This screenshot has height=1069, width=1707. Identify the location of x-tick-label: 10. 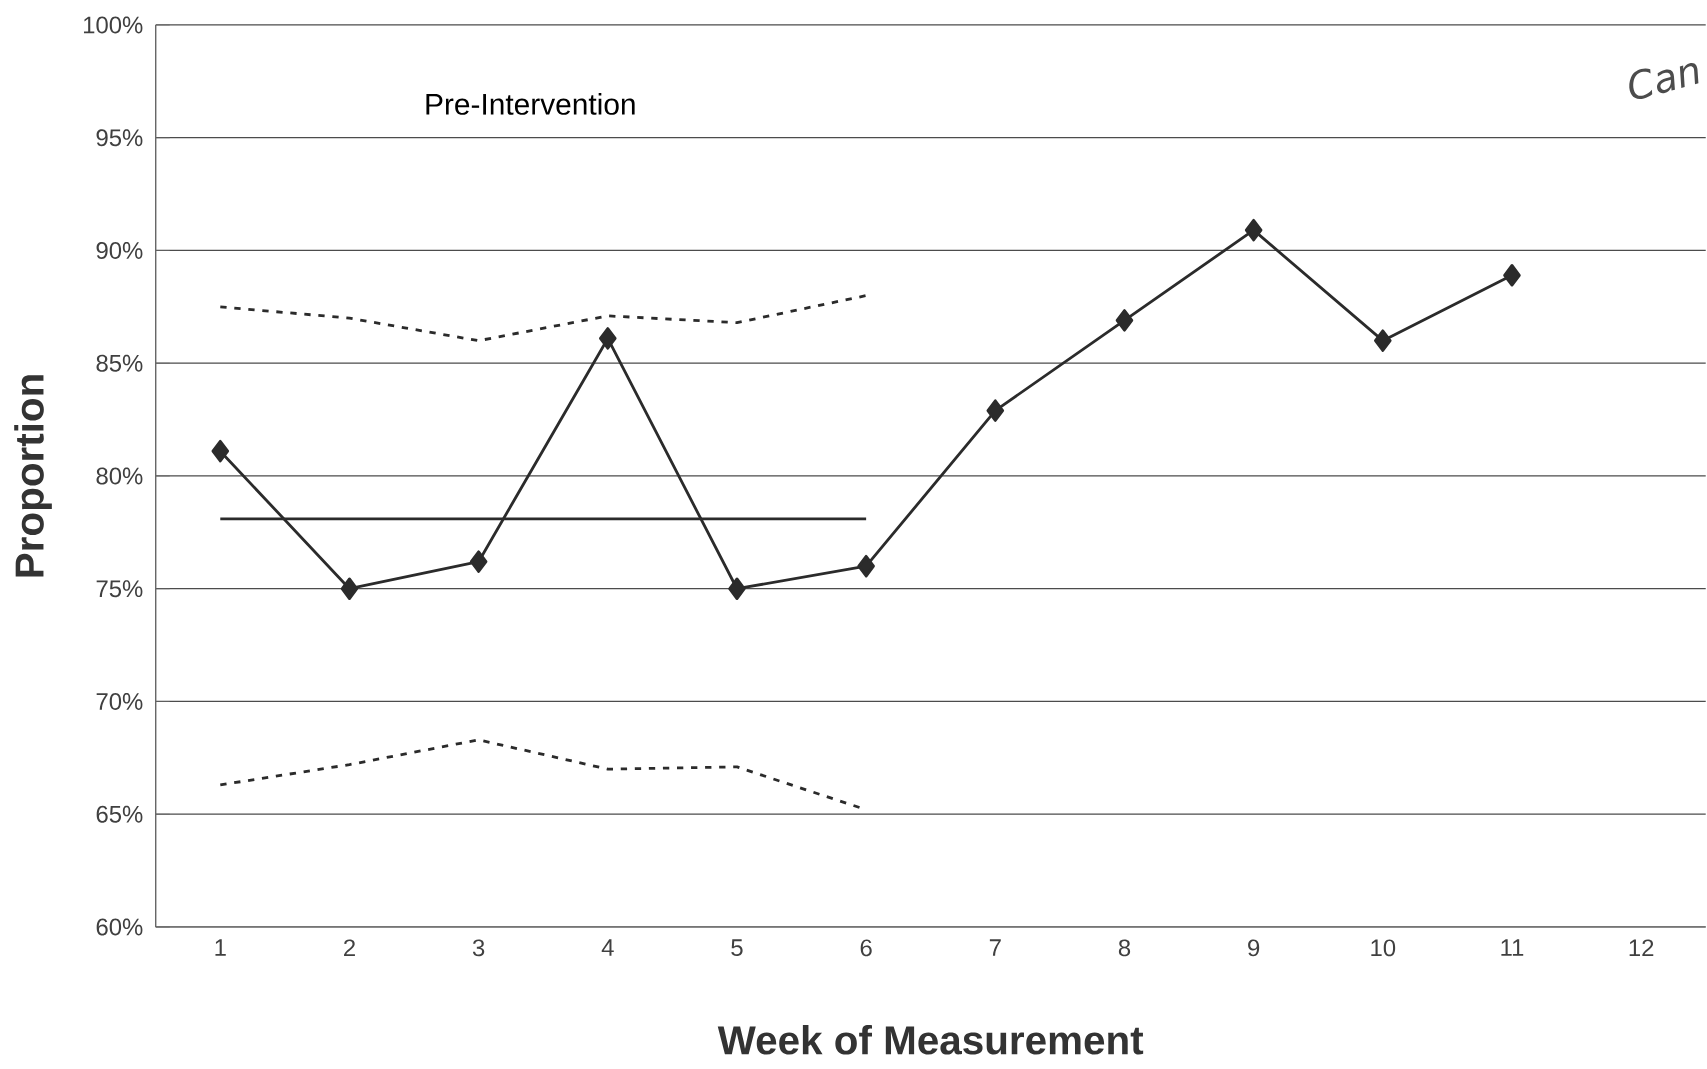
(1383, 948).